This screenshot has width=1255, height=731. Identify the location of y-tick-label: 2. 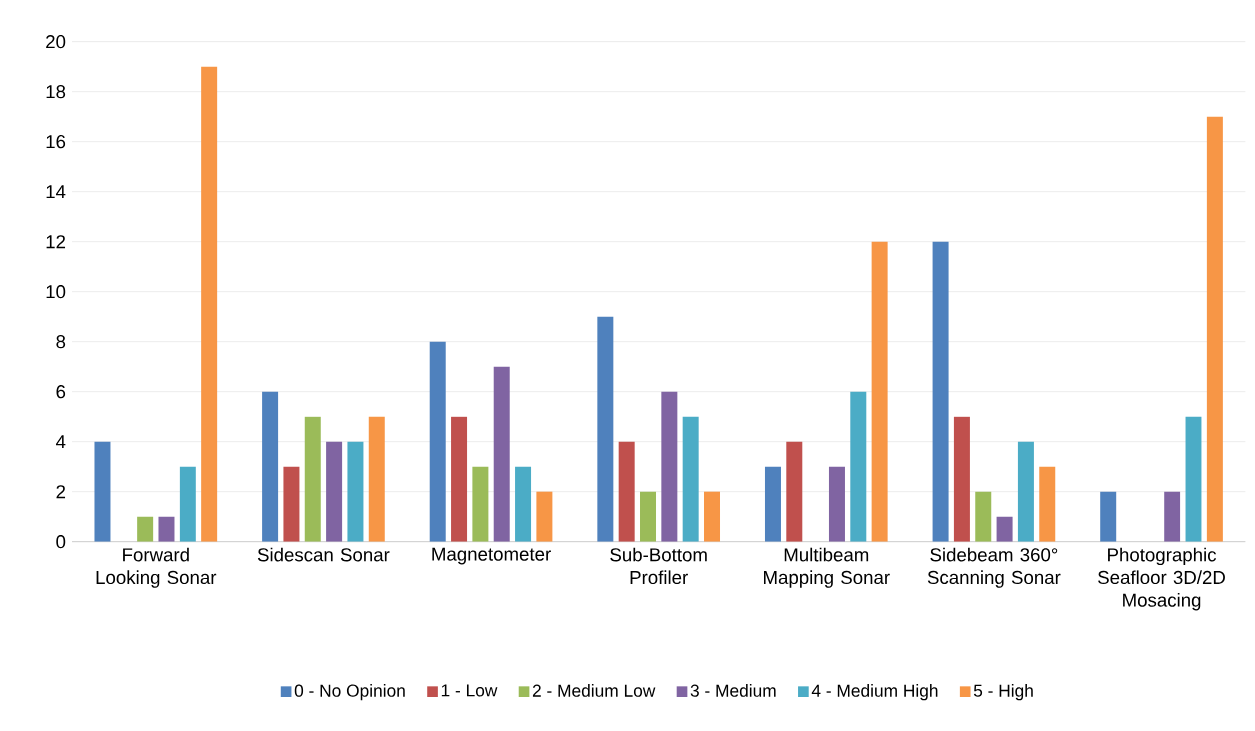
(61, 492).